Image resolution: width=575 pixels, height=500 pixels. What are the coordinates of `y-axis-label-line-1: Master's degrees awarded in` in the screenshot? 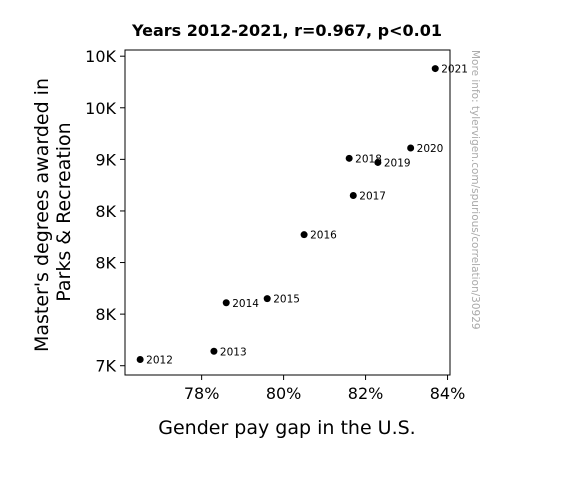 It's located at (42, 215).